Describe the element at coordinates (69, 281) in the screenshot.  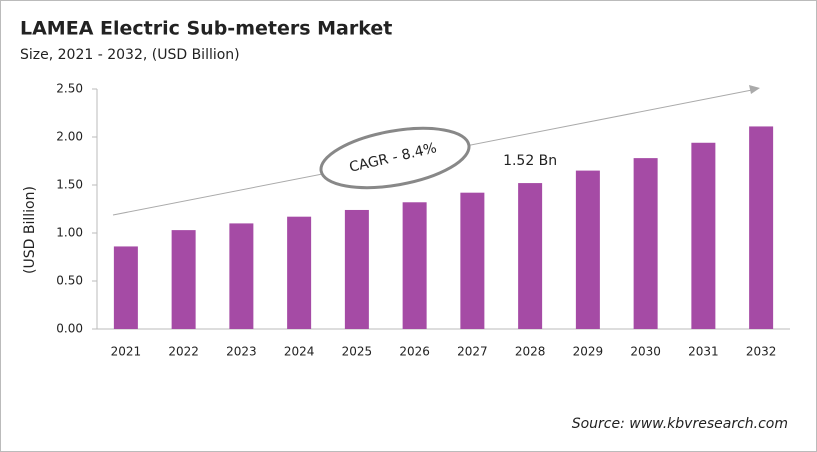
I see `y-tick-label: 0.50` at that location.